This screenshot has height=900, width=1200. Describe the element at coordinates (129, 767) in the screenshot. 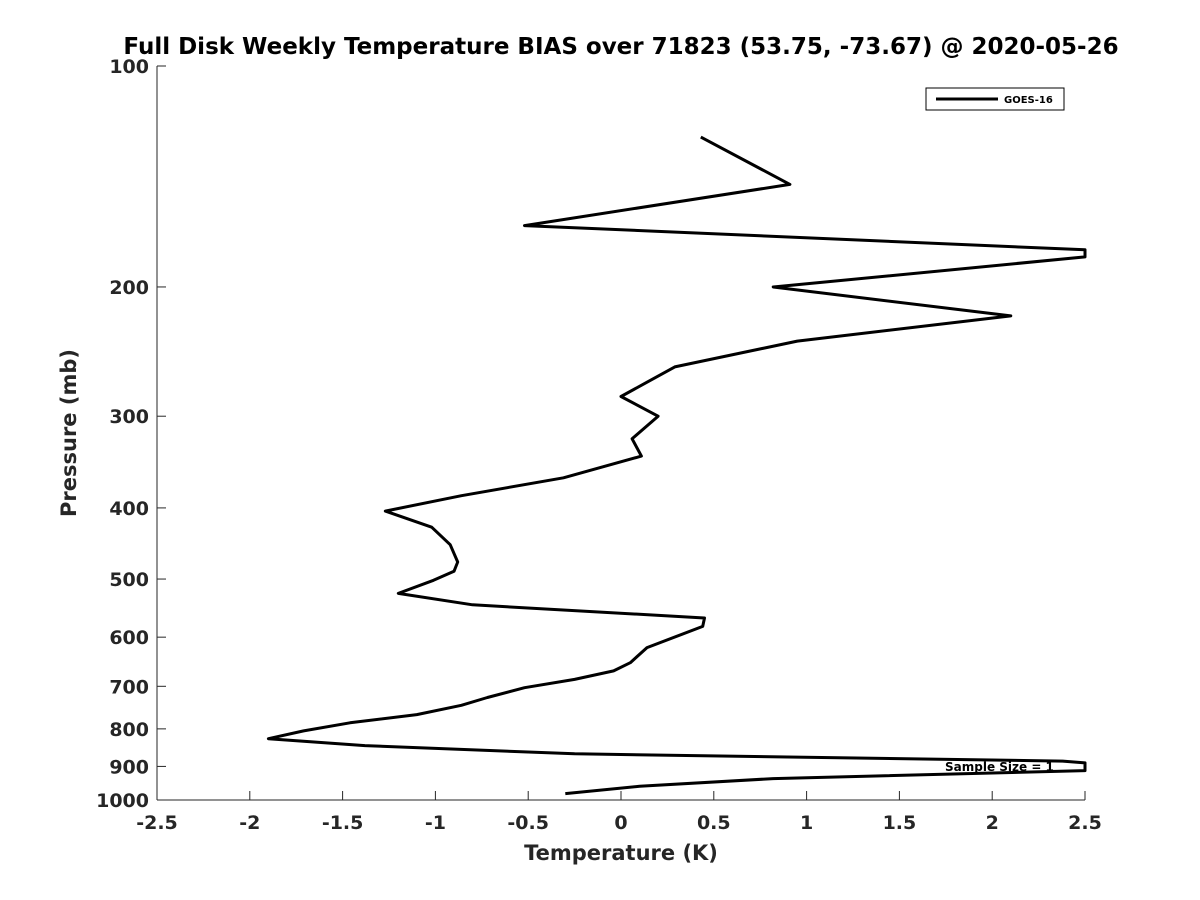

I see `y-tick-label: 900` at that location.